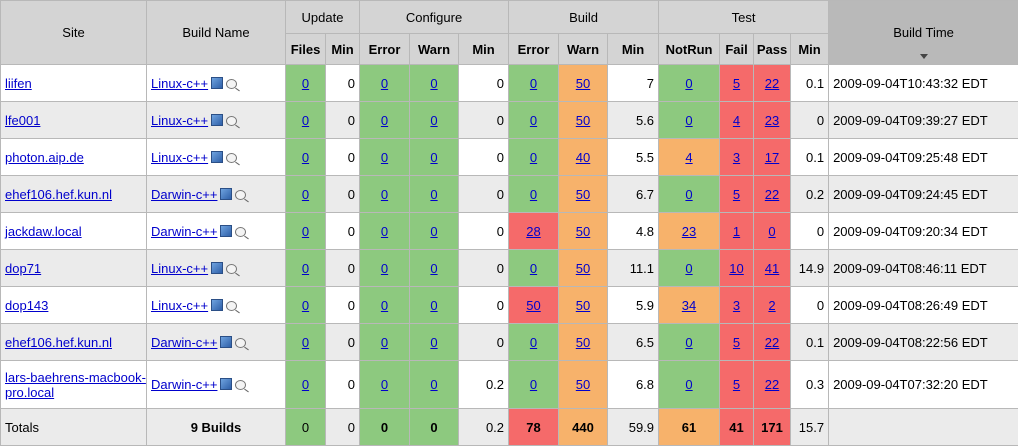 This screenshot has width=1018, height=446. What do you see at coordinates (216, 33) in the screenshot?
I see `build-name-column-header: Build Name` at bounding box center [216, 33].